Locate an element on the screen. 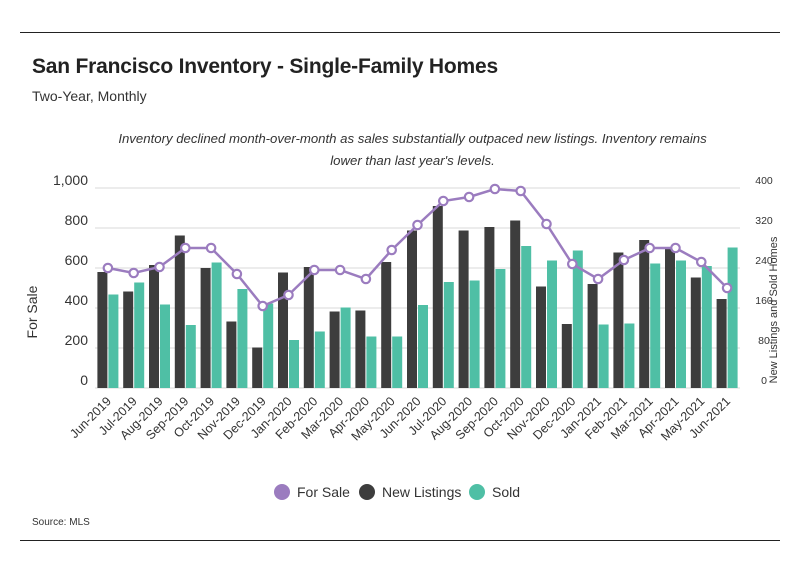  legend: For Sale New Listings Sold is located at coordinates (397, 492).